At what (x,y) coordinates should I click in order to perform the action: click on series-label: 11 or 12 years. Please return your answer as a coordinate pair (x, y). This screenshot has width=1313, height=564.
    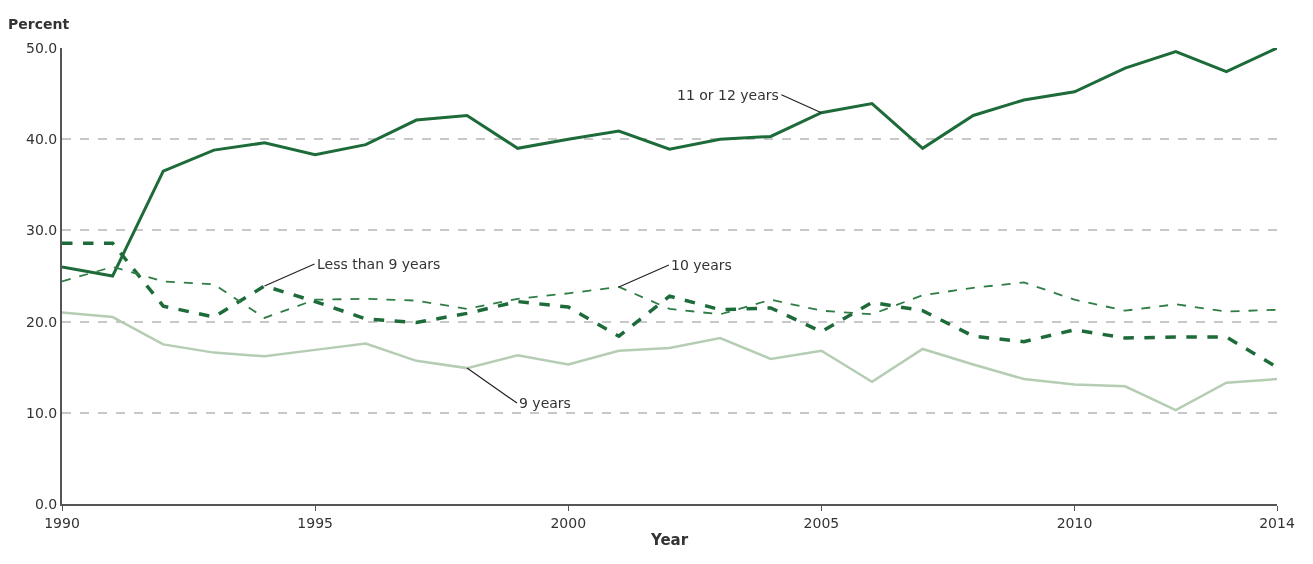
    Looking at the image, I should click on (728, 95).